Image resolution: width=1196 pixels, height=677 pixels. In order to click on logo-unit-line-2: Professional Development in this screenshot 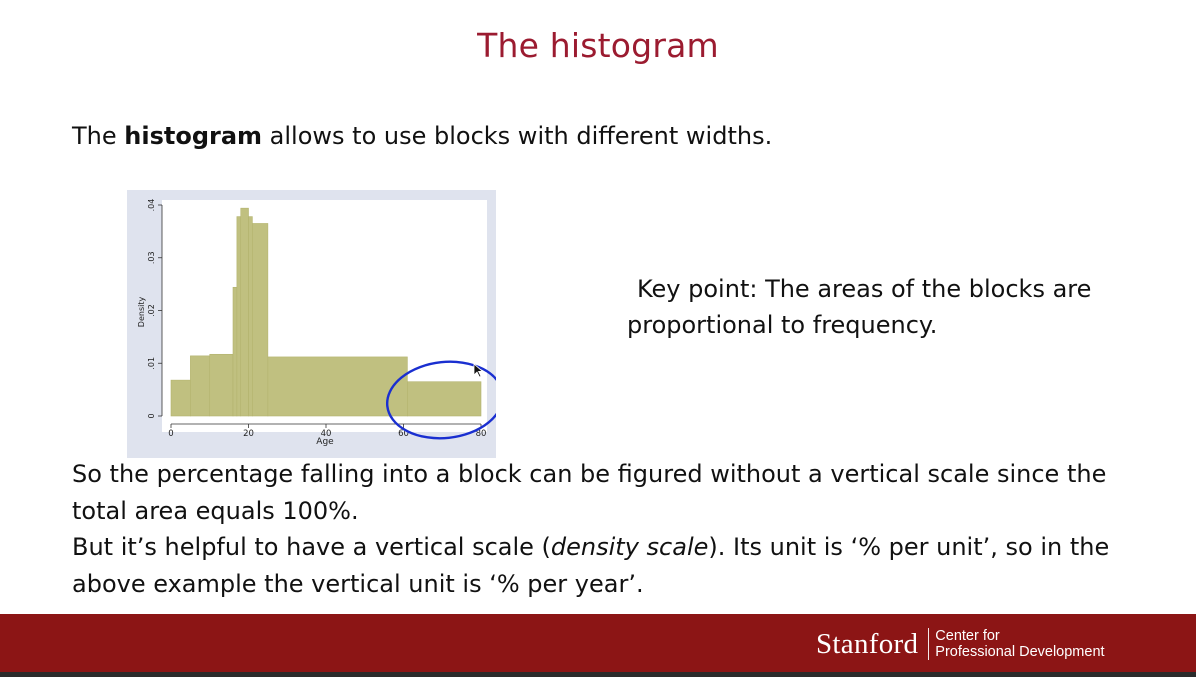, I will do `click(1020, 652)`.